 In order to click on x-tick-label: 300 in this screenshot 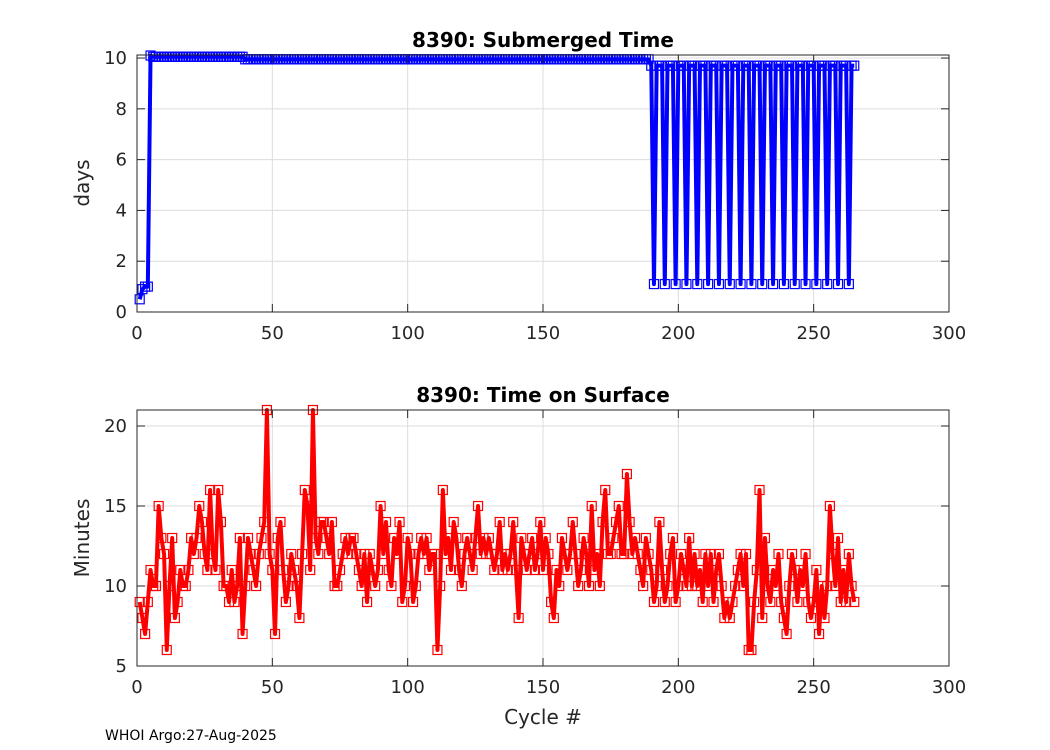, I will do `click(949, 333)`.